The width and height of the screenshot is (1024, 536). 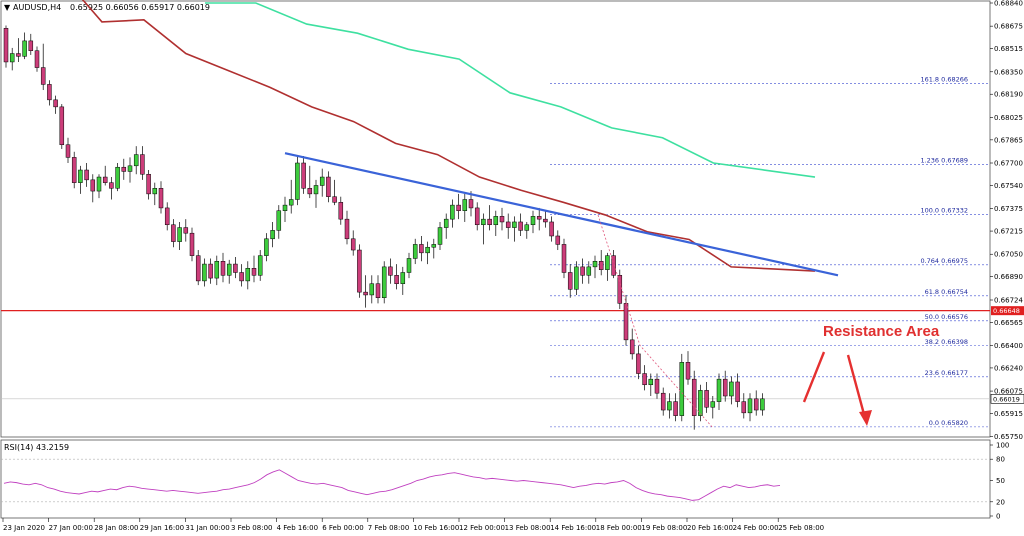 I want to click on price-tick-label: 0.68515, so click(x=1008, y=49).